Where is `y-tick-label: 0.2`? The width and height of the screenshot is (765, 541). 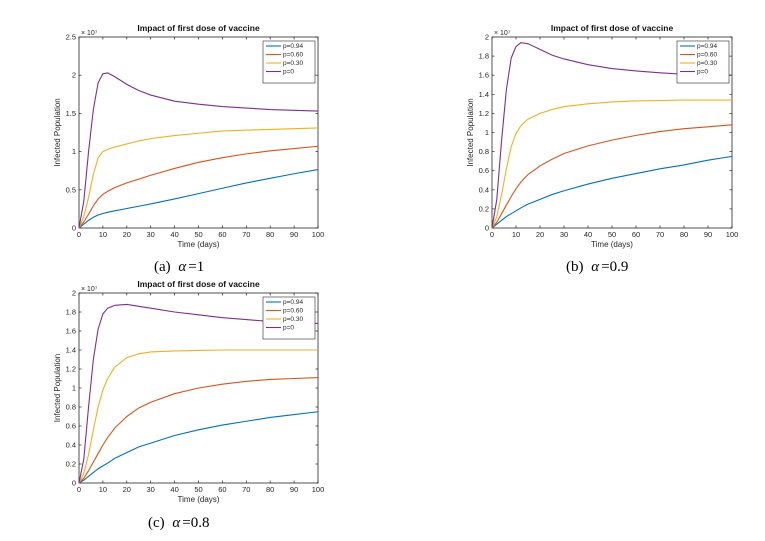 y-tick-label: 0.2 is located at coordinates (71, 464).